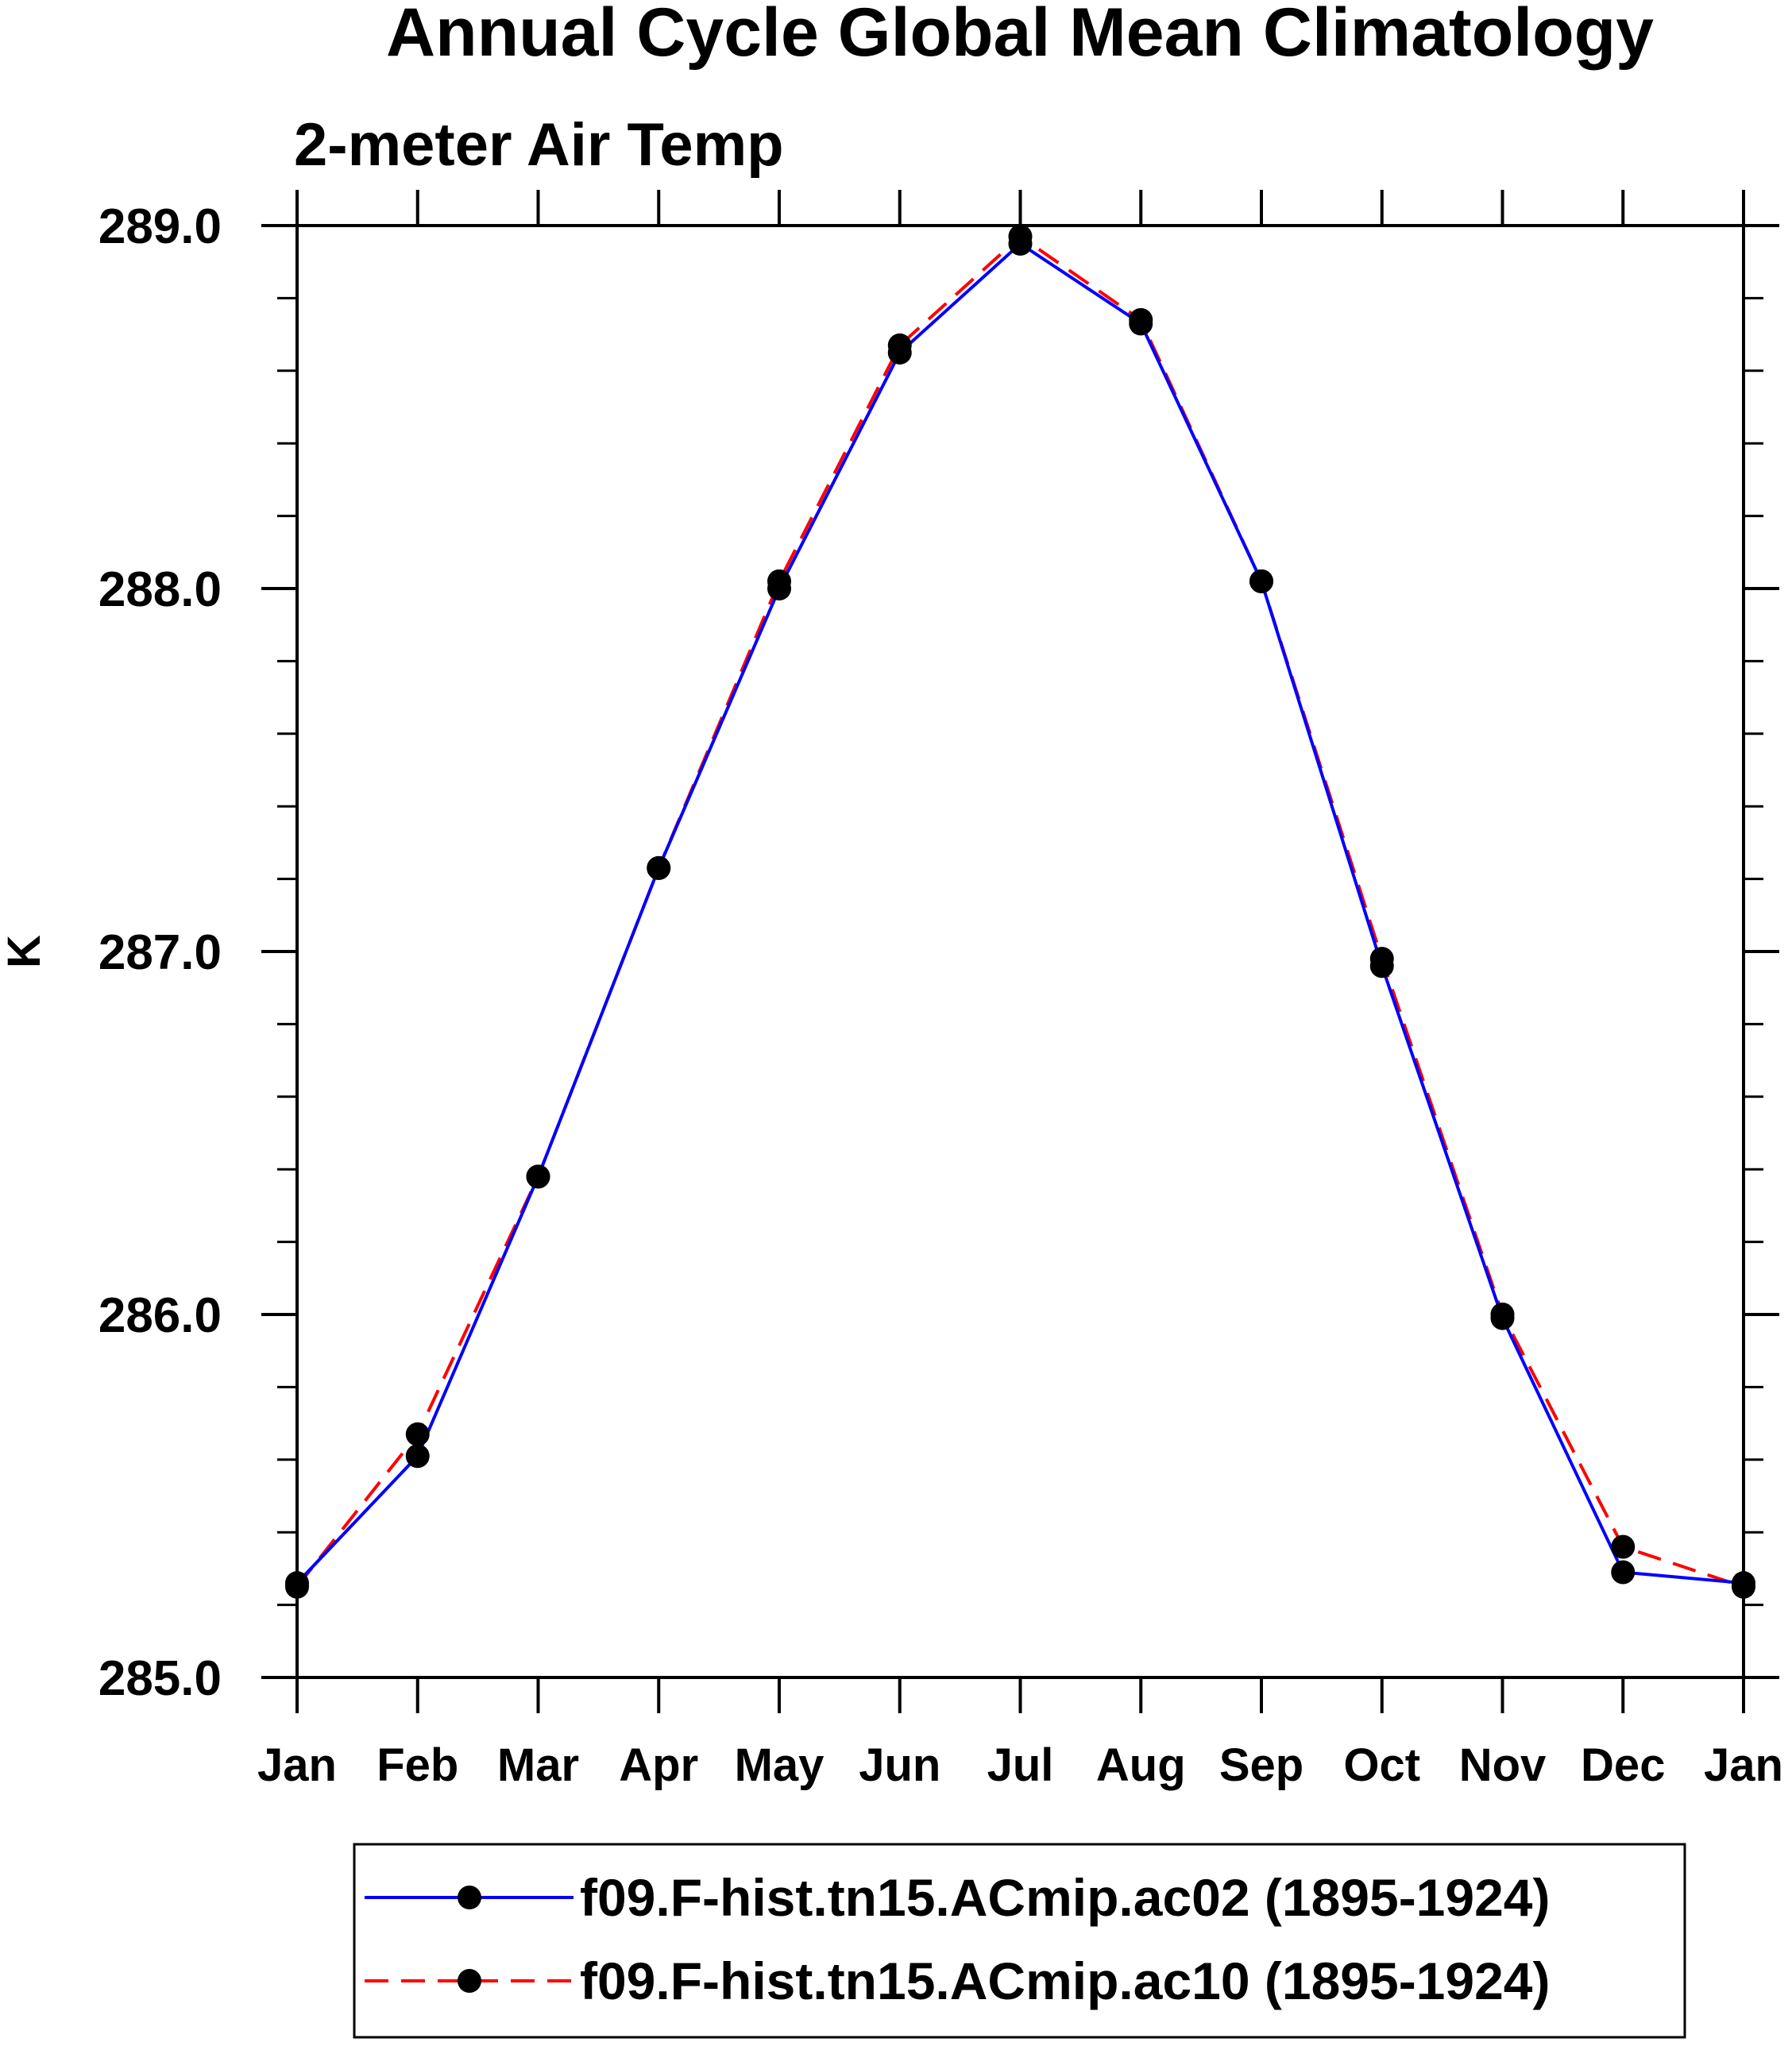 Image resolution: width=1792 pixels, height=2046 pixels. What do you see at coordinates (160, 1678) in the screenshot?
I see `y-tick-label: 285.0` at bounding box center [160, 1678].